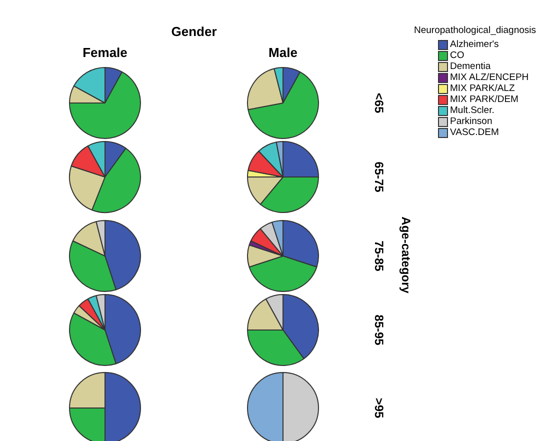  Describe the element at coordinates (475, 30) in the screenshot. I see `legend-title: Neuropathological_diagnosis` at that location.